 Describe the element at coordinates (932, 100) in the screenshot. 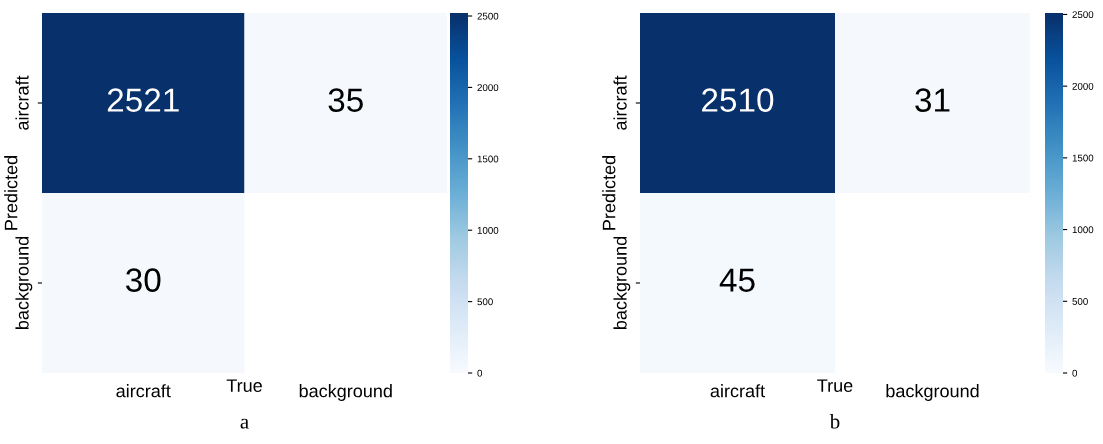

I see `data-label: 31` at that location.